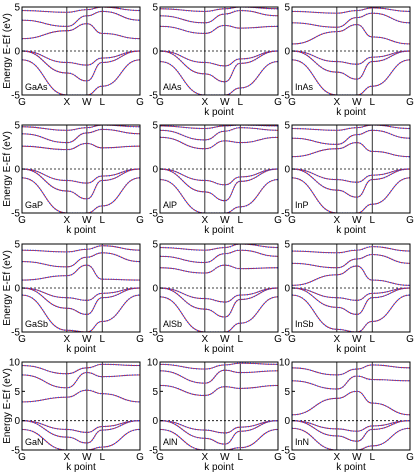 The image size is (415, 473). Describe the element at coordinates (347, 298) in the screenshot. I see `panel-insb: -5 0 5 G X W L Gk point InSb` at that location.